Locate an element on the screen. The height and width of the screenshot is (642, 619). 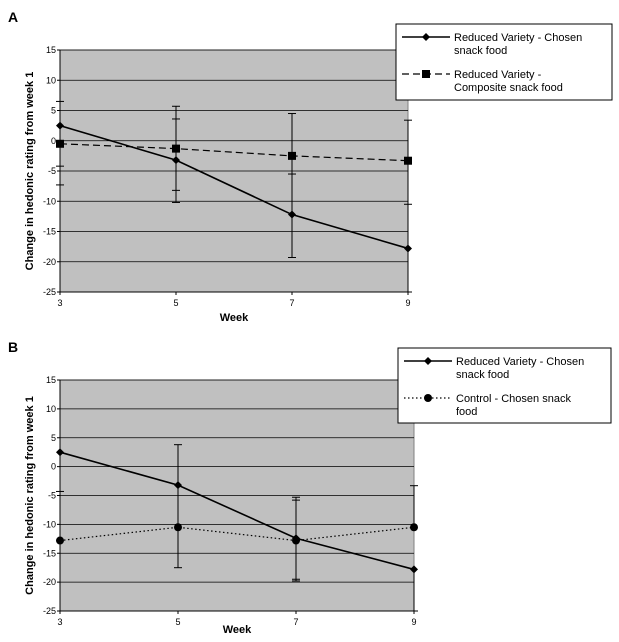
legend-label: food is located at coordinates (466, 412).